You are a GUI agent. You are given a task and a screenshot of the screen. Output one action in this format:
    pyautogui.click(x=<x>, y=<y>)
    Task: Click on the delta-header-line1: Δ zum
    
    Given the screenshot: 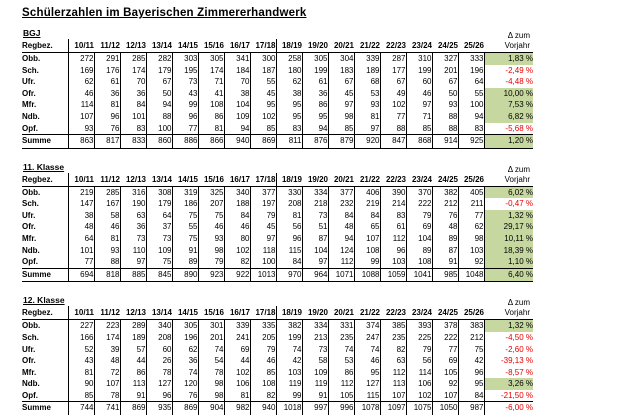 What is the action you would take?
    pyautogui.click(x=518, y=35)
    